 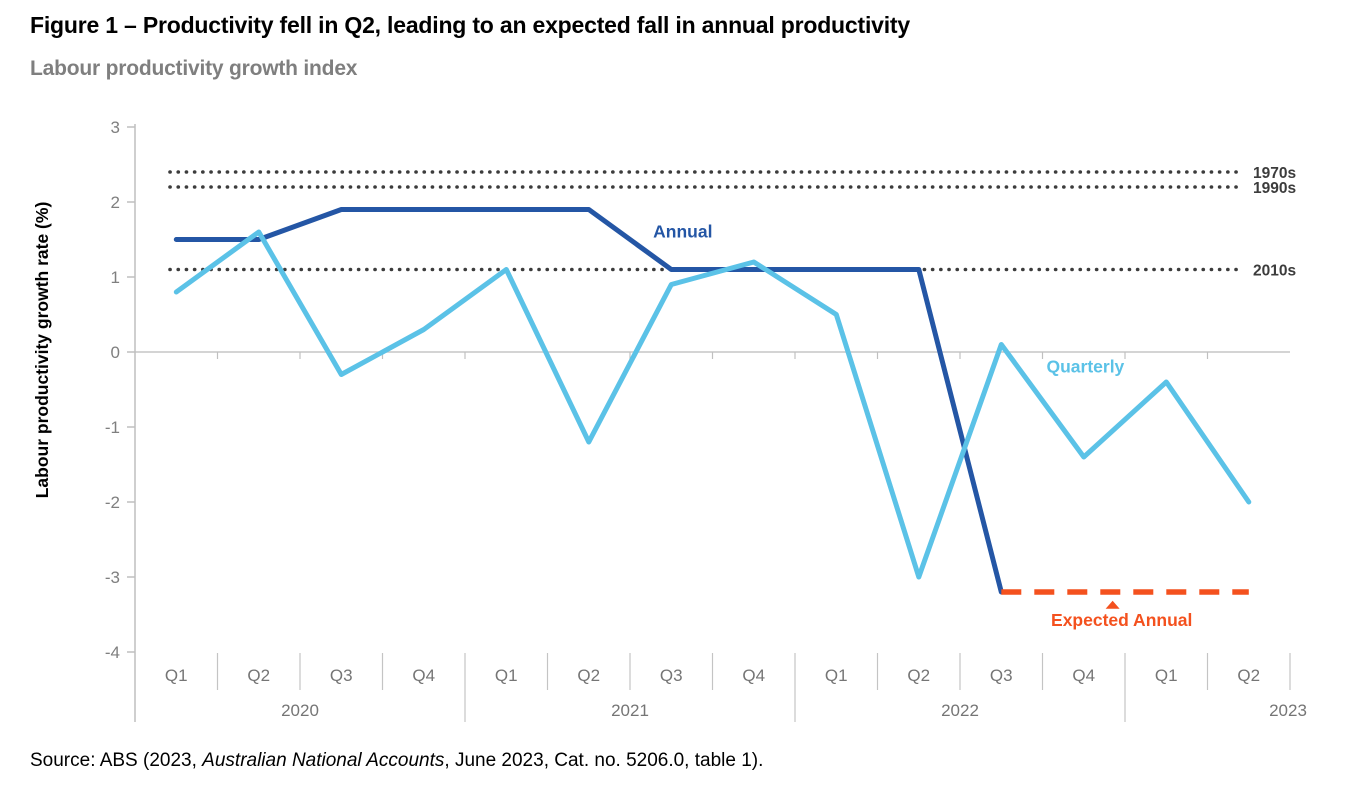 What do you see at coordinates (112, 427) in the screenshot?
I see `y-tick-label: -1` at bounding box center [112, 427].